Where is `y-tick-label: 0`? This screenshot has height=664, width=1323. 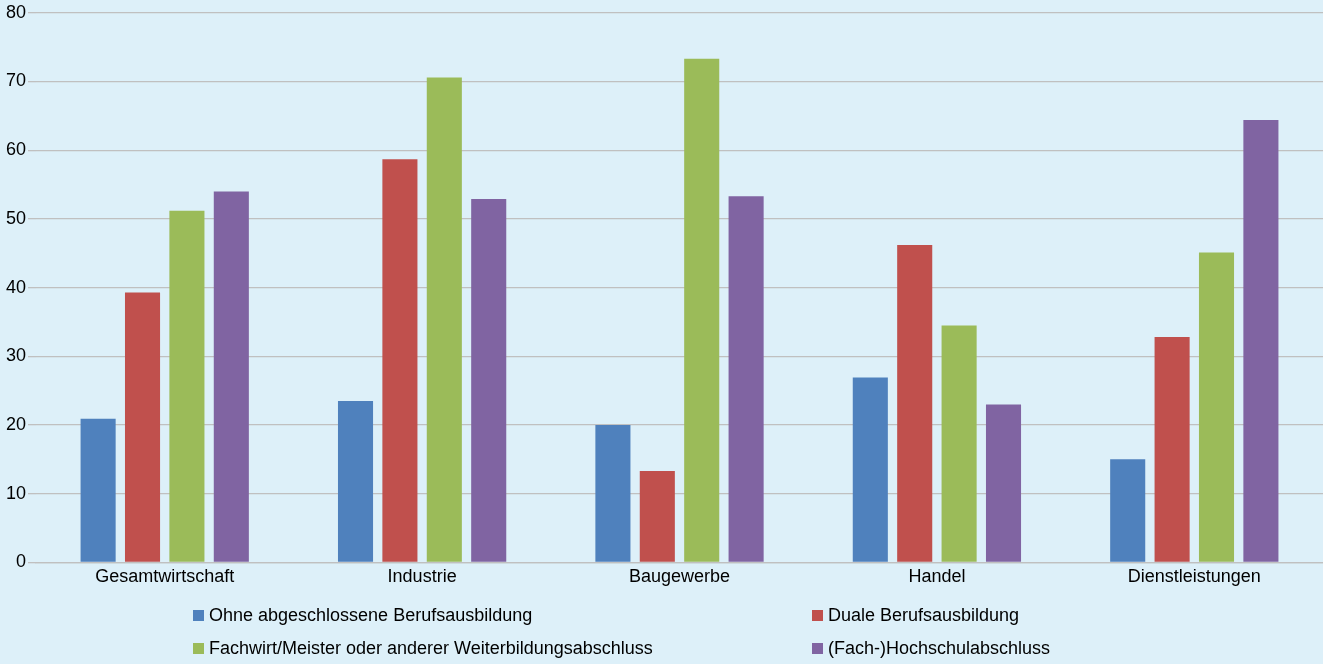
y-tick-label: 0 is located at coordinates (21, 561).